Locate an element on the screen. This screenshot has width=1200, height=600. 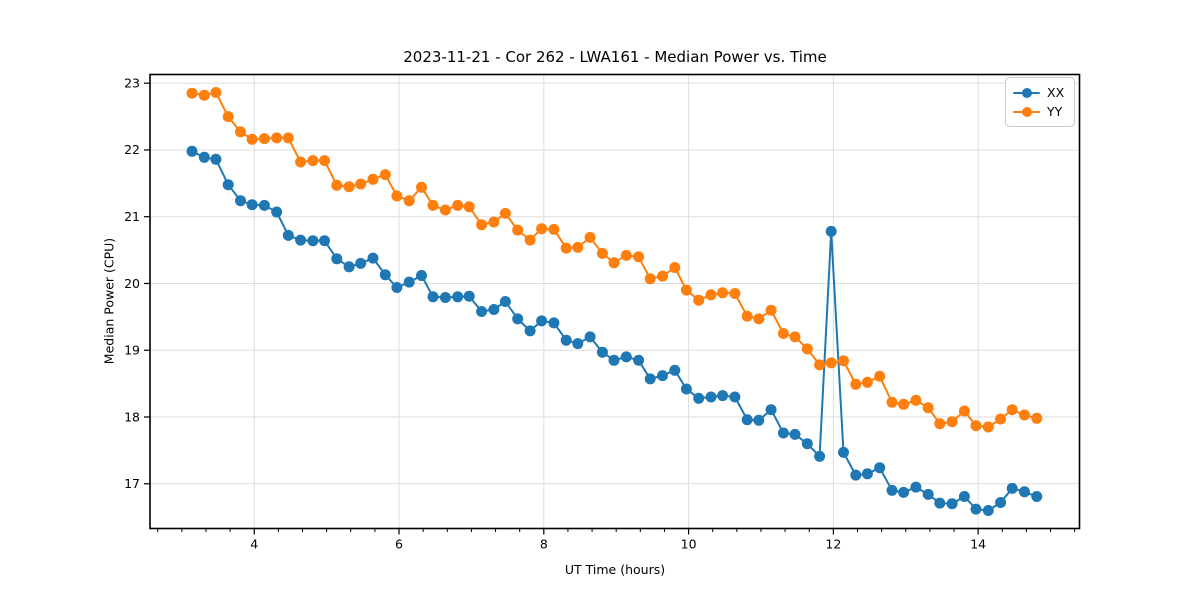
legend-entry-yy: YY is located at coordinates (1039, 111).